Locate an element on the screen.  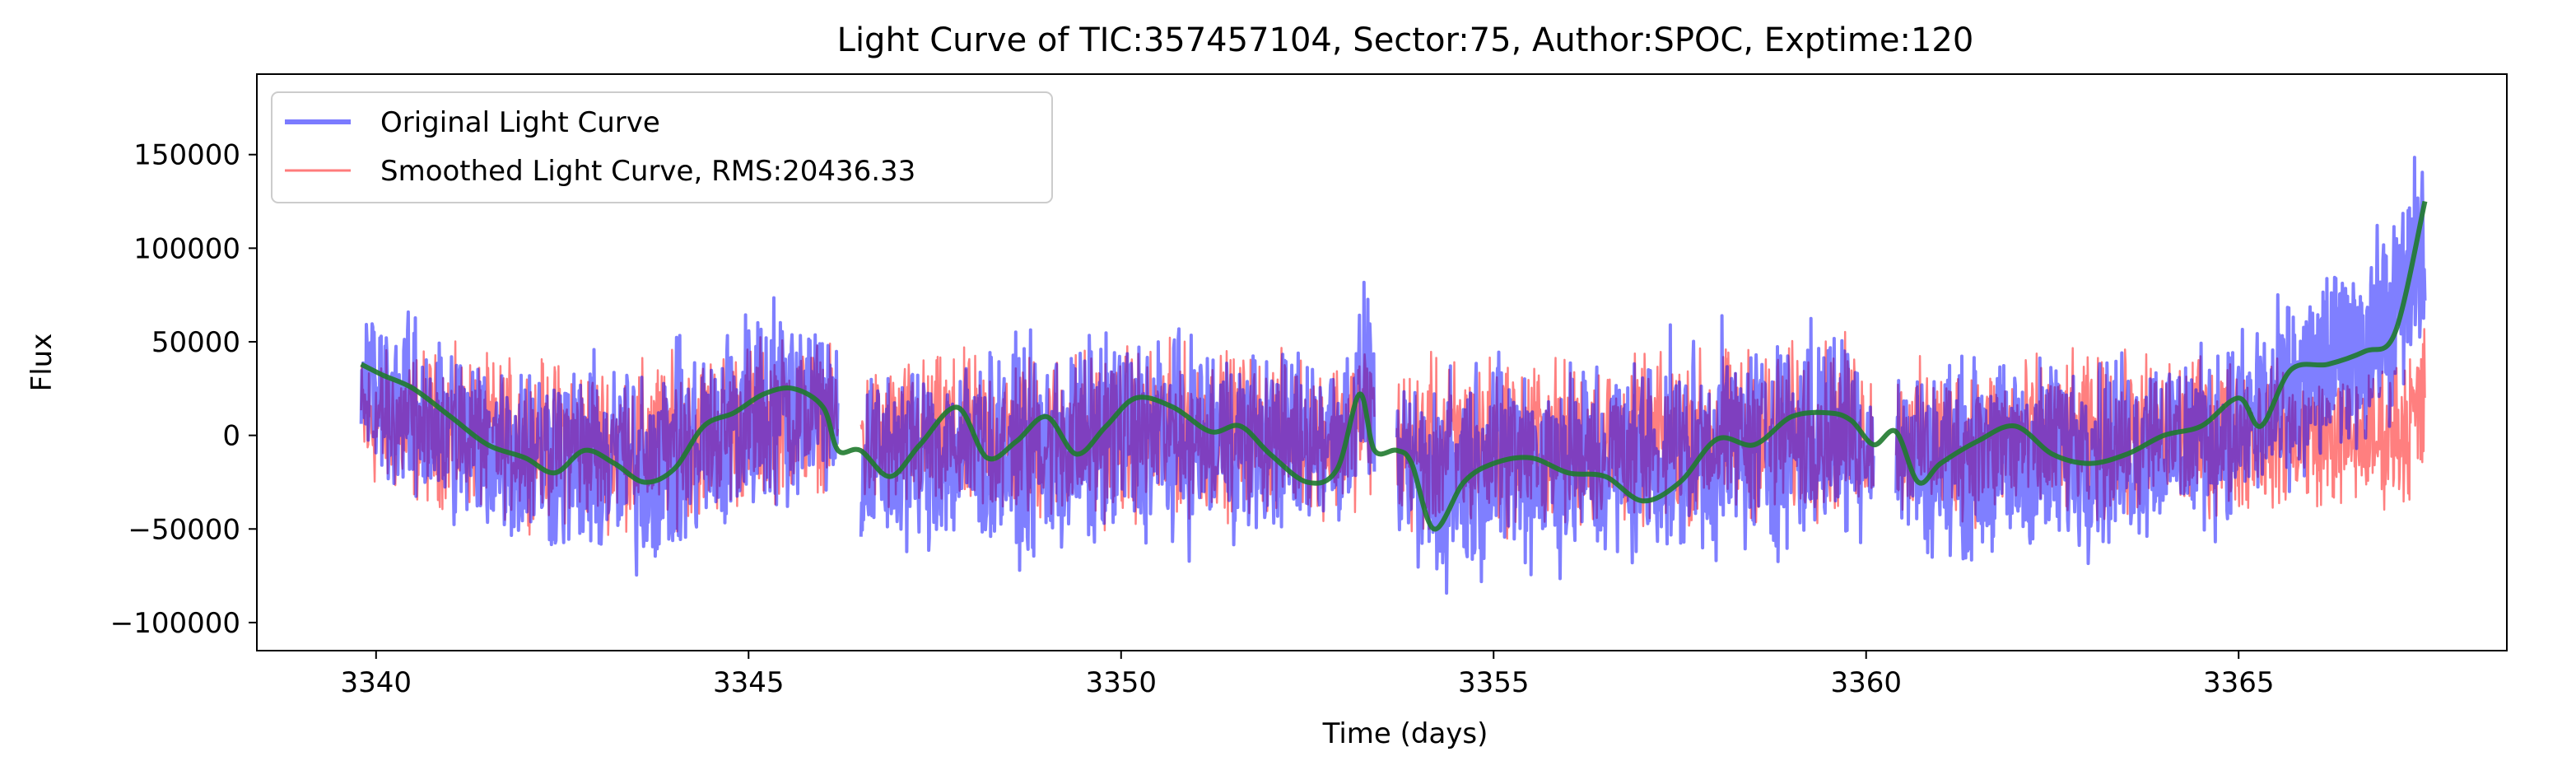
y-axis-label: Flux is located at coordinates (42, 363).